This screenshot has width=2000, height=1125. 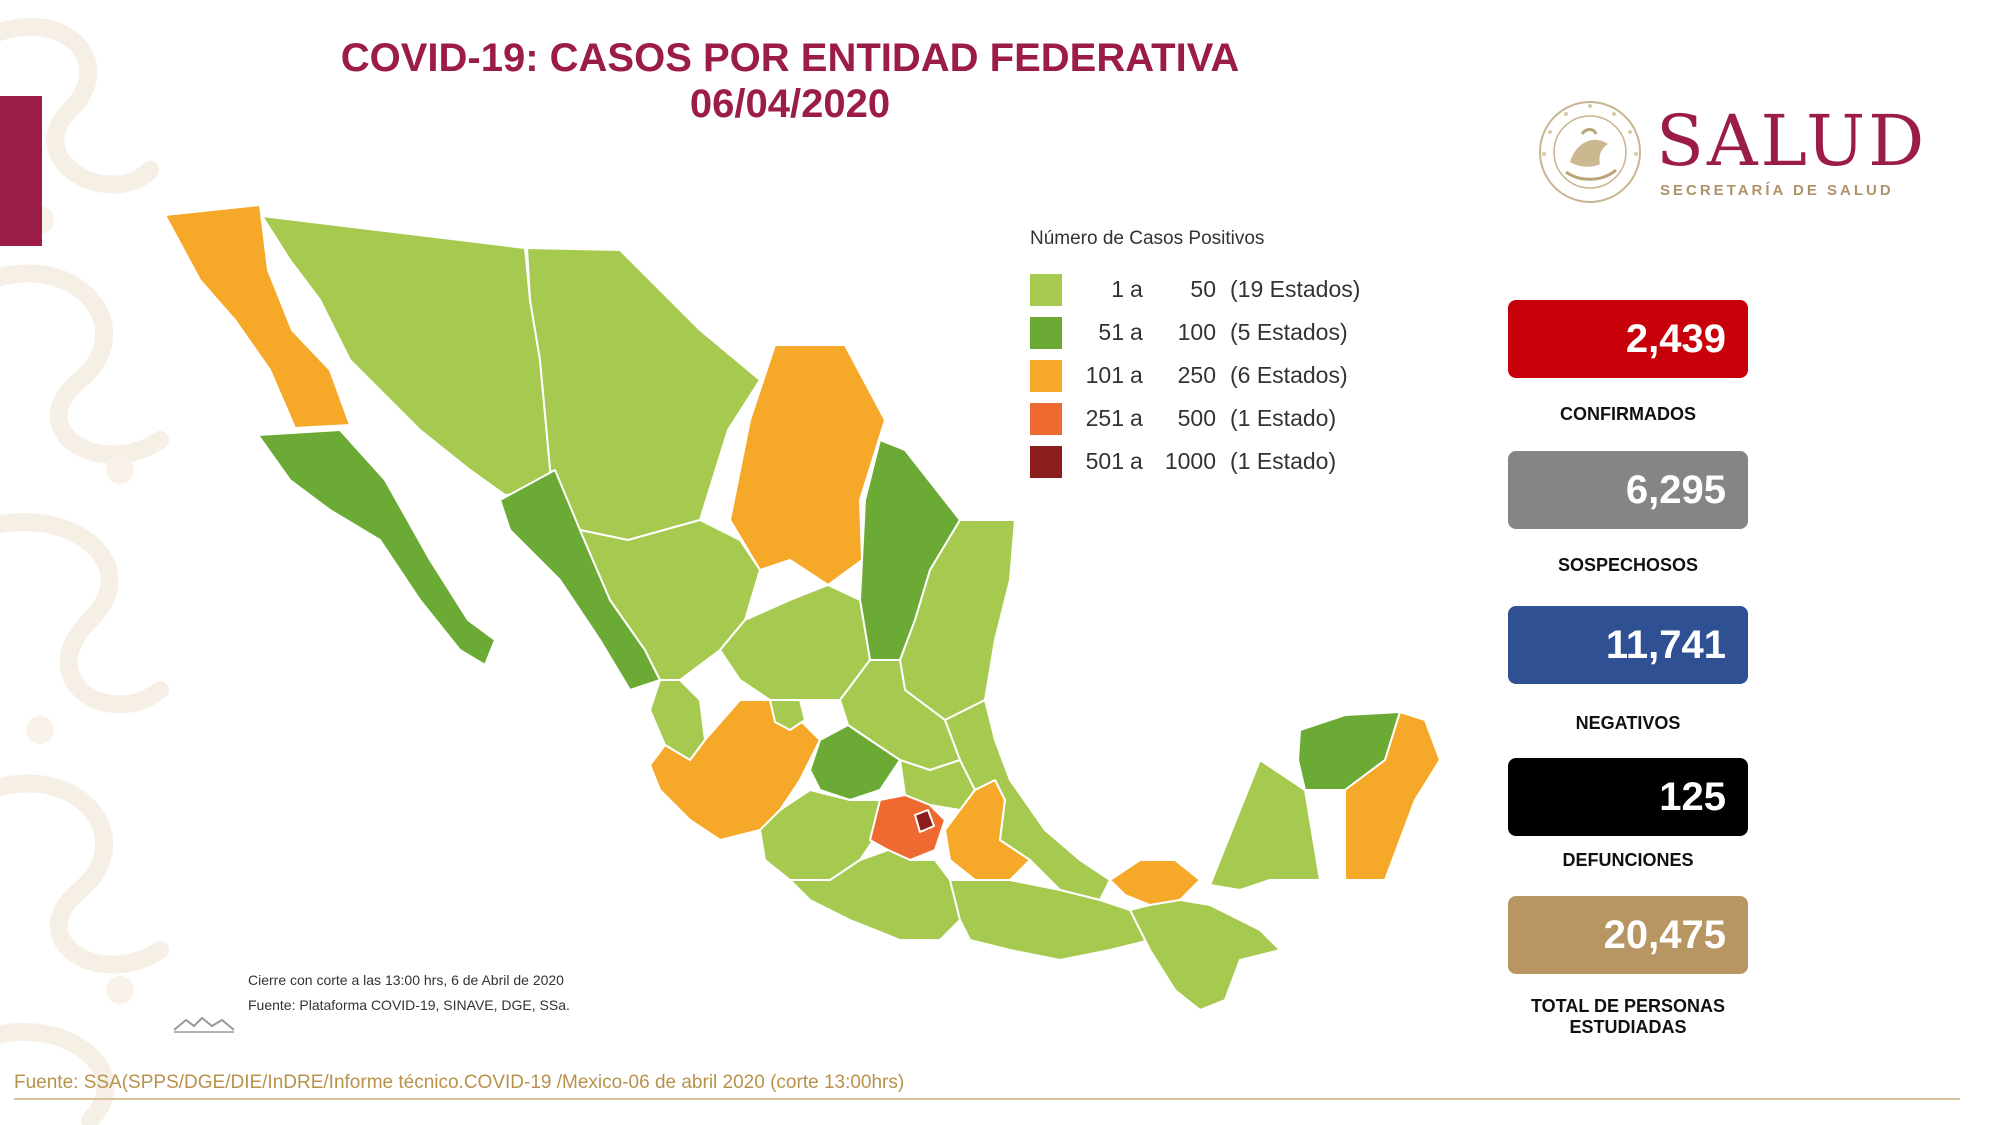 I want to click on state-guanajuato, so click(x=855, y=762).